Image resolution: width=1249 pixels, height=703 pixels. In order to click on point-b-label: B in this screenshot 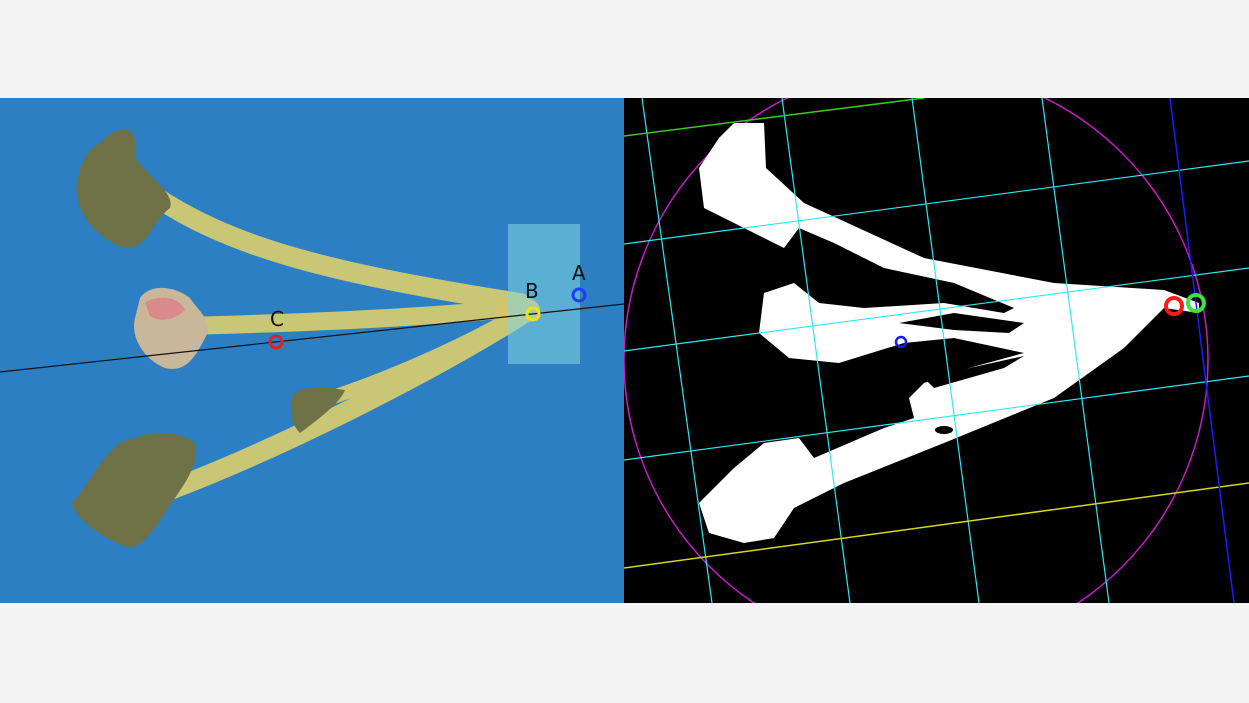, I will do `click(532, 291)`.